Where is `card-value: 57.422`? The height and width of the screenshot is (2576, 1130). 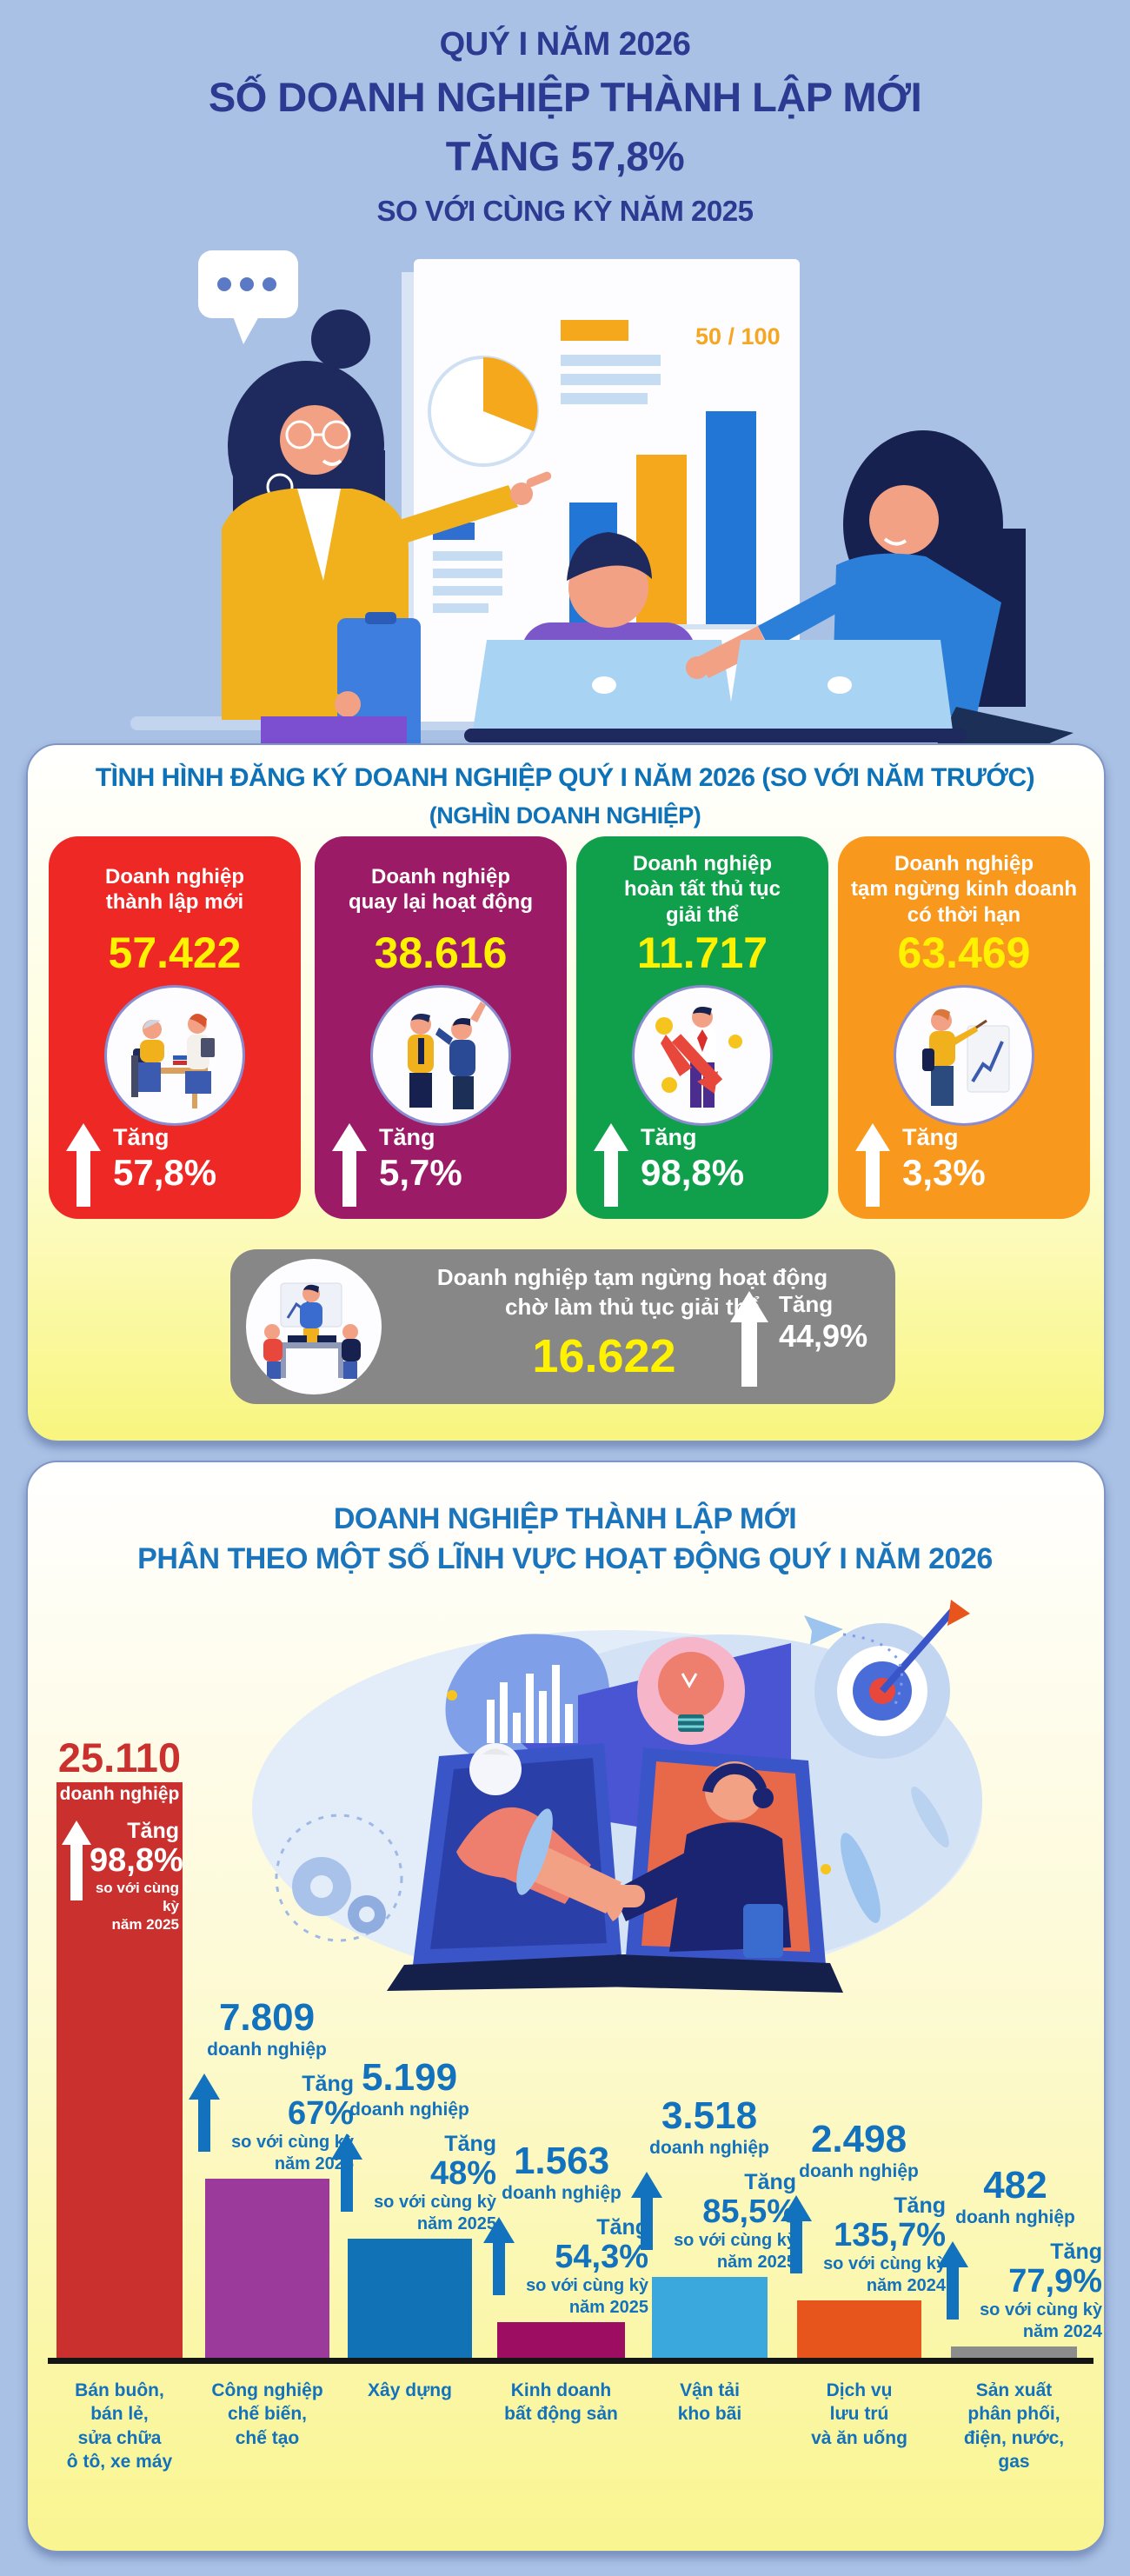 card-value: 57.422 is located at coordinates (175, 953).